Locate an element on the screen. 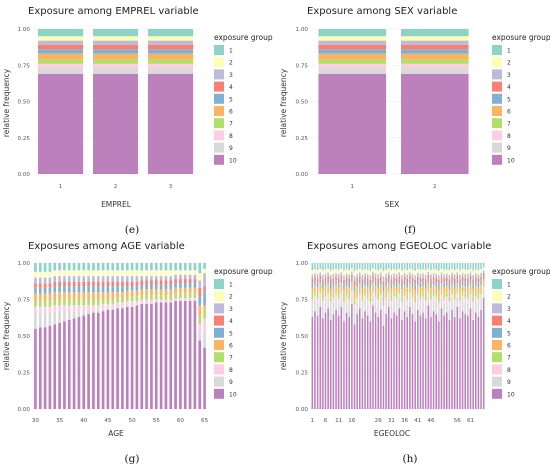 The width and height of the screenshot is (550, 467). legend-title: exposure group is located at coordinates (521, 271).